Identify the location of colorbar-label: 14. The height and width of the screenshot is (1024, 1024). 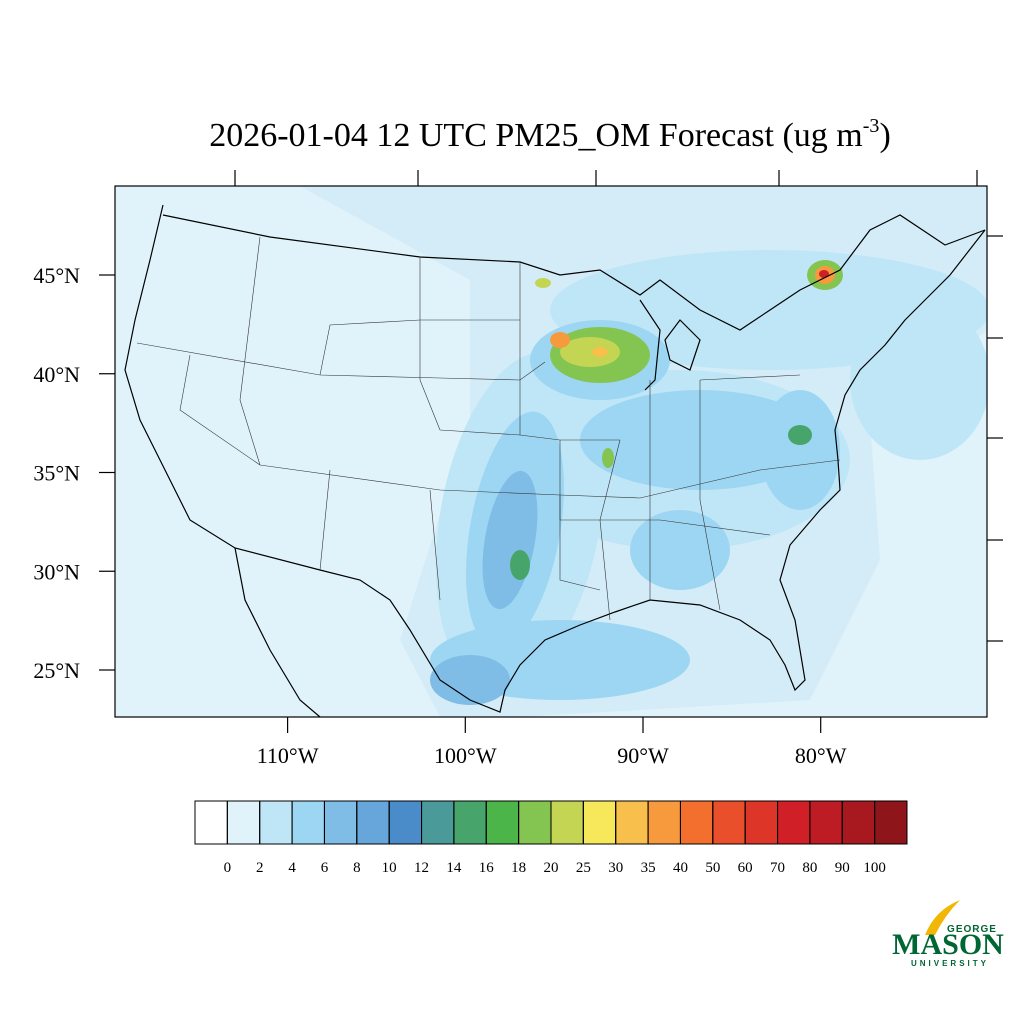
(454, 868).